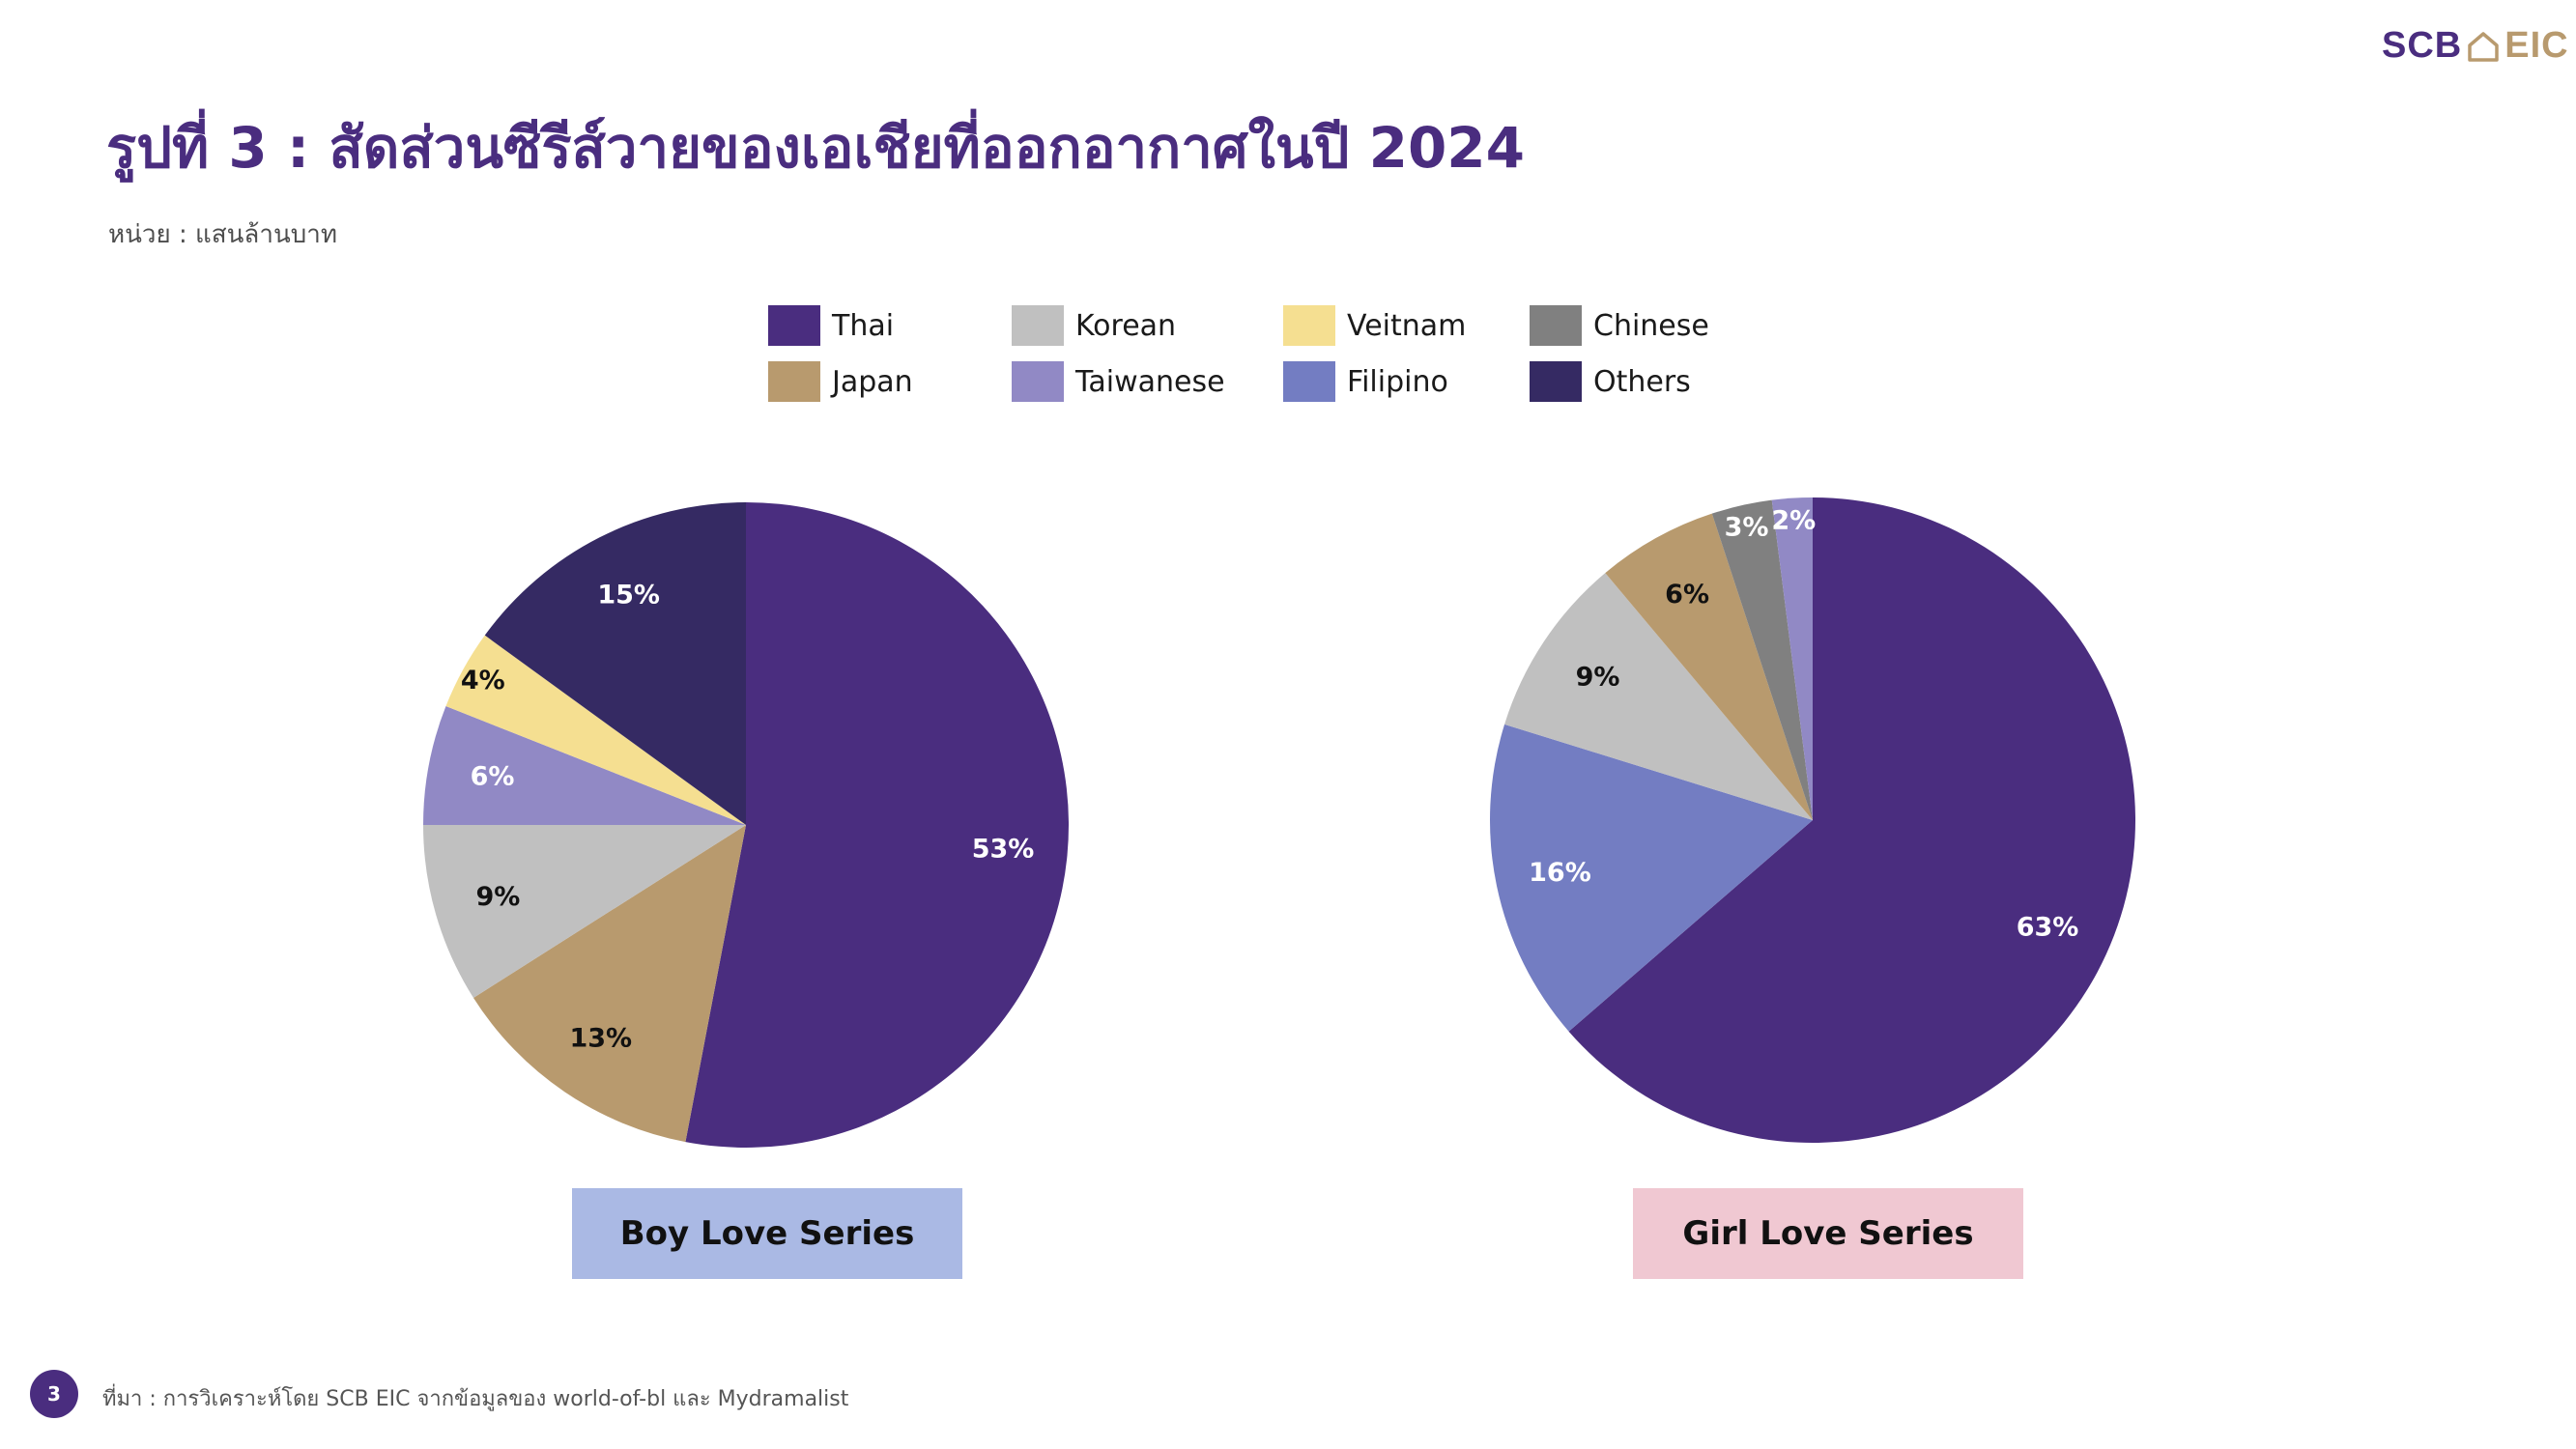 This screenshot has width=2576, height=1449. I want to click on pie-slice-veitnam, so click(595, 730).